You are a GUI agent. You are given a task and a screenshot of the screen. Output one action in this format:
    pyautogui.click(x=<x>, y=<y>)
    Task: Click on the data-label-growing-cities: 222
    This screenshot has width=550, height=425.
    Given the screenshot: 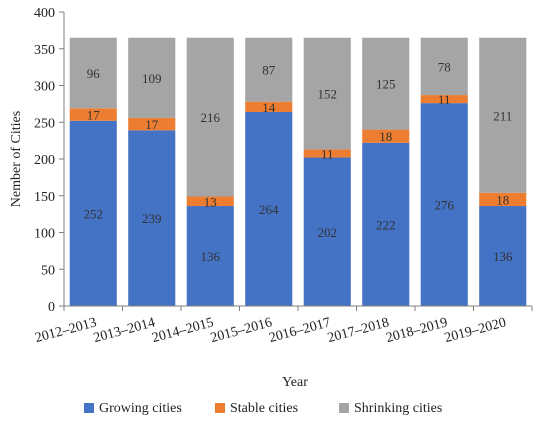 What is the action you would take?
    pyautogui.click(x=386, y=224)
    